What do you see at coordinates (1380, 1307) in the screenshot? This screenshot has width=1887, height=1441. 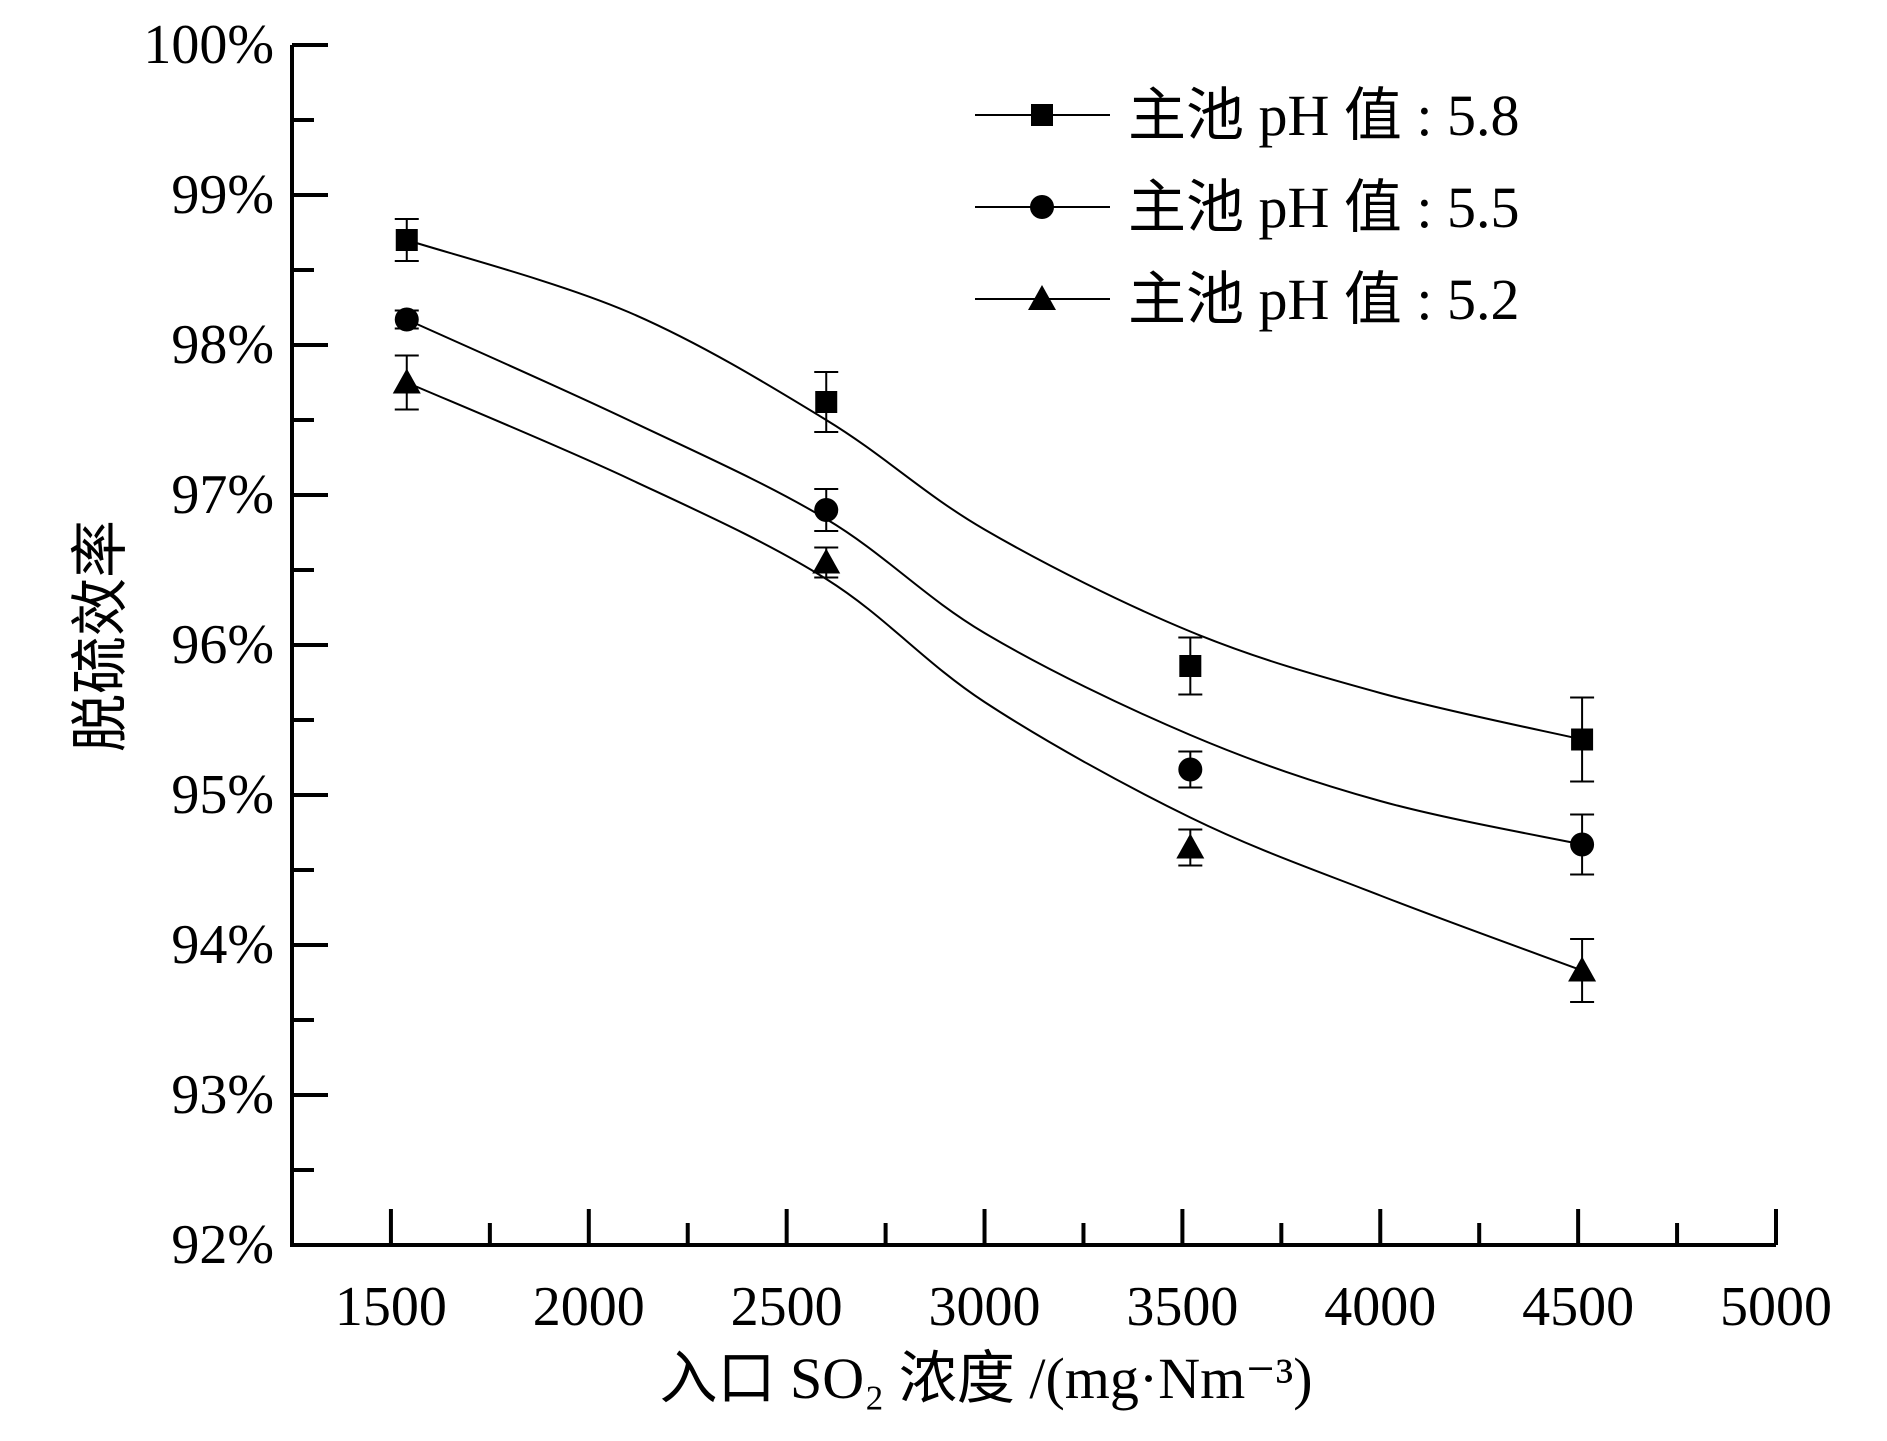 I see `x-tick-label: 4000` at bounding box center [1380, 1307].